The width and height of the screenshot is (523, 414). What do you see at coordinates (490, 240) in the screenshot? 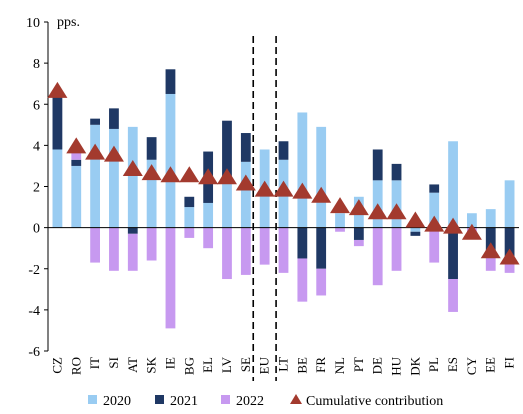
I see `bar-2021-EE` at bounding box center [490, 240].